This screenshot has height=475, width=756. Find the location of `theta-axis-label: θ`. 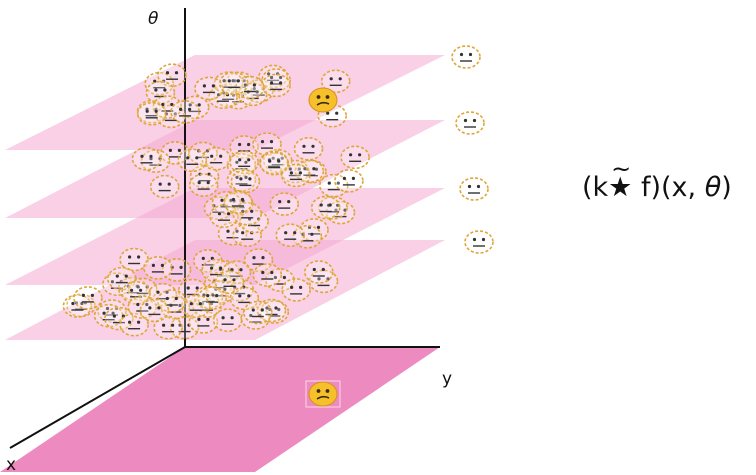

theta-axis-label: θ is located at coordinates (153, 19).